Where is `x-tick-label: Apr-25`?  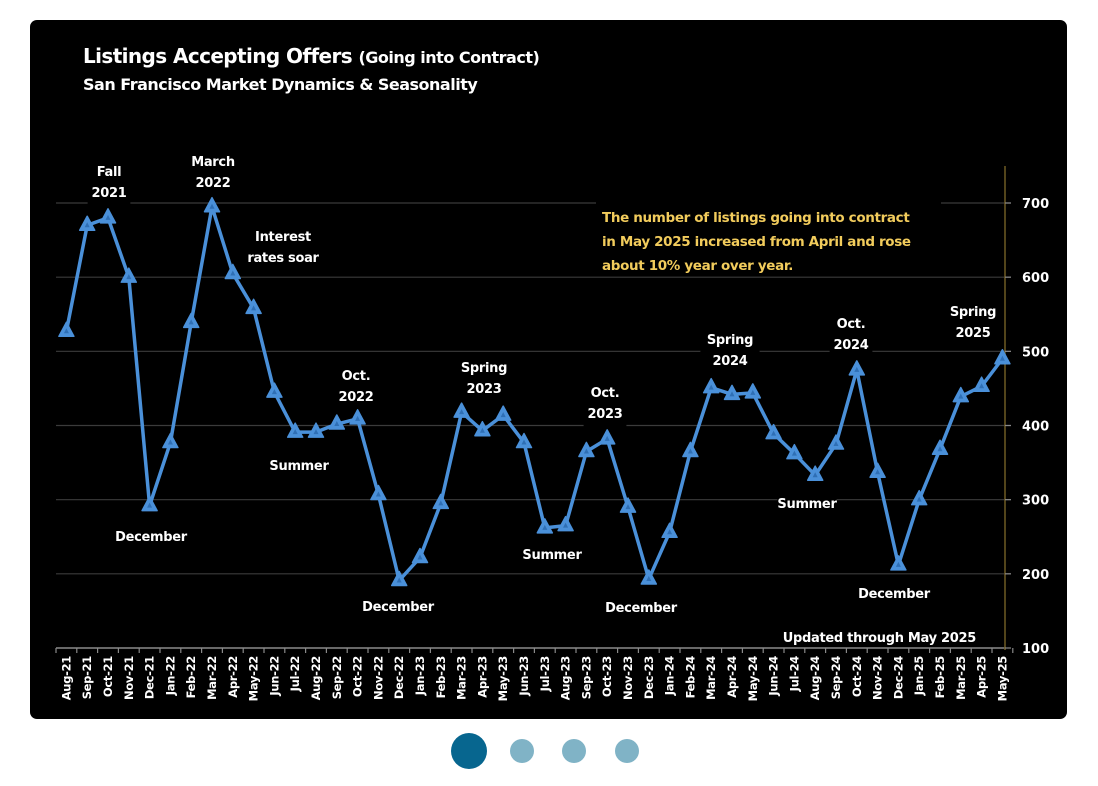 x-tick-label: Apr-25 is located at coordinates (982, 677).